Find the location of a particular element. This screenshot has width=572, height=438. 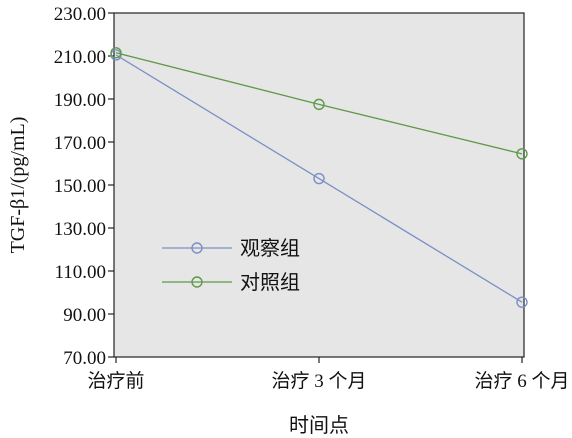

y-tick-label: 70.00 is located at coordinates (84, 358).